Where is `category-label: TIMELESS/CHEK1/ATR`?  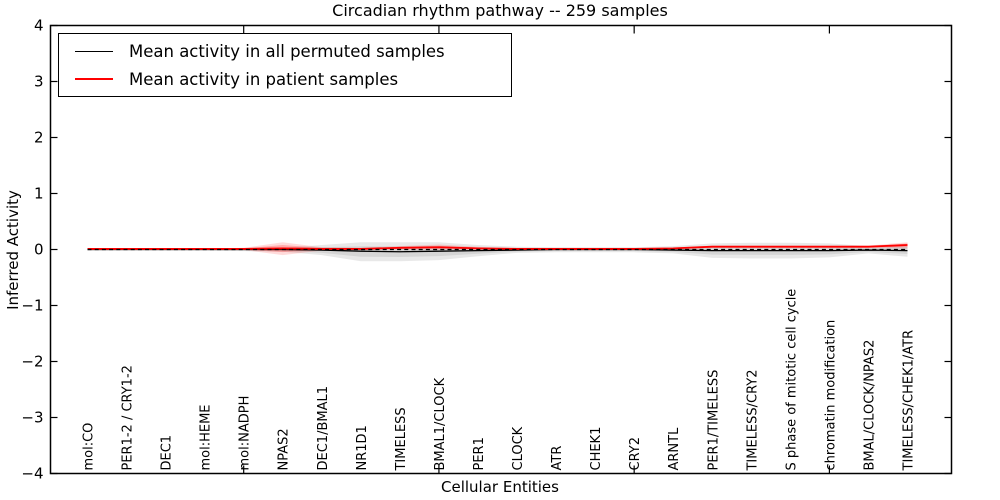 category-label: TIMELESS/CHEK1/ATR is located at coordinates (909, 401).